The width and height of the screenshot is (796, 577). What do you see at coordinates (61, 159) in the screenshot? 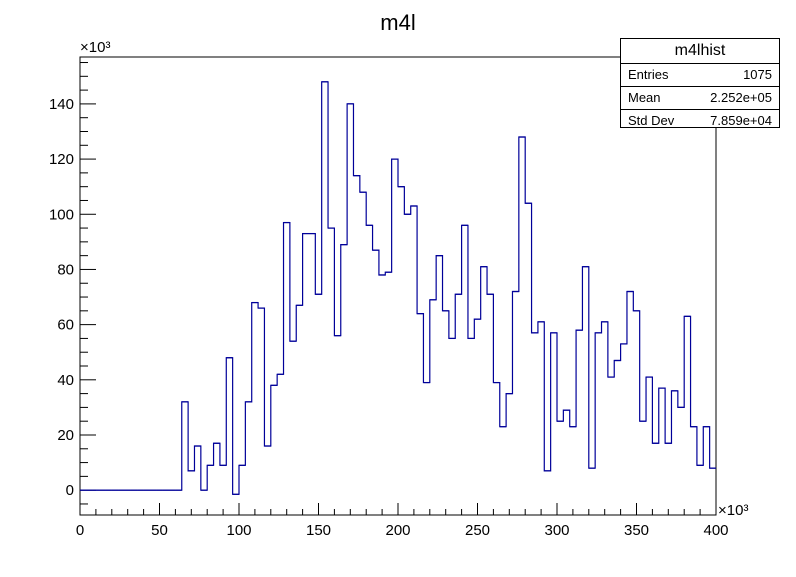
I see `y-tick-label: 120` at bounding box center [61, 159].